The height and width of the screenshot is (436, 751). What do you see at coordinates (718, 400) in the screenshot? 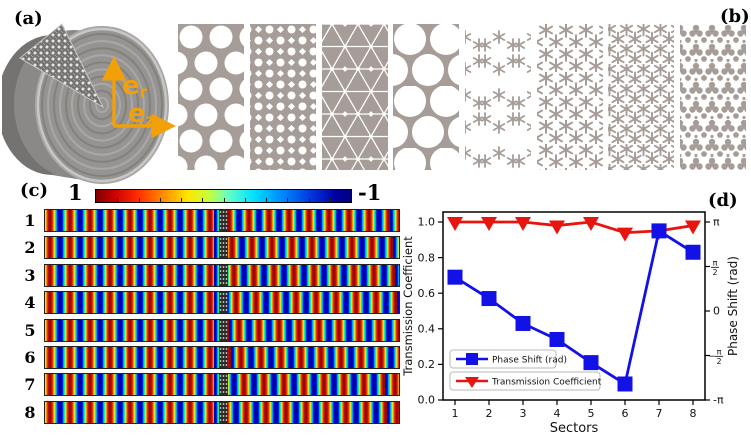
I see `y-tick-right-label: -π` at bounding box center [718, 400].